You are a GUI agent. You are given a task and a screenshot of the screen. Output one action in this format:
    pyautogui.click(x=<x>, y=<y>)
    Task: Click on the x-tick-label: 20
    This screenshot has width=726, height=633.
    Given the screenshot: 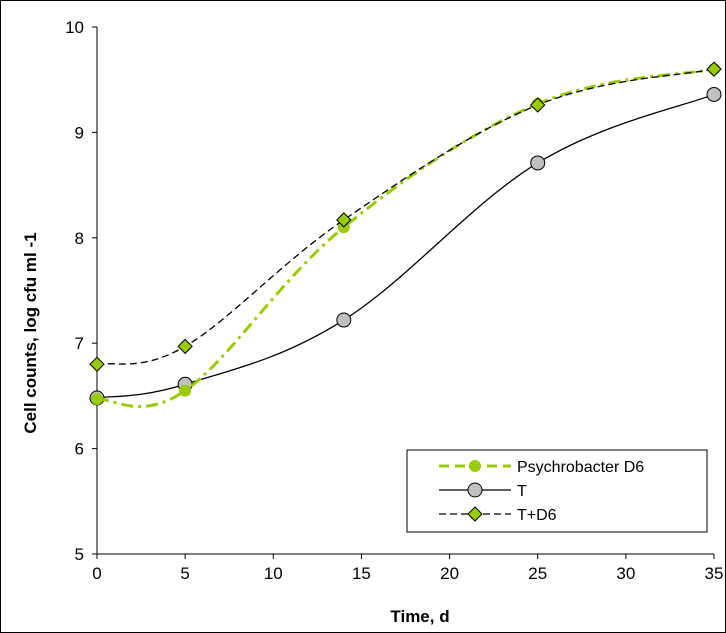 What is the action you would take?
    pyautogui.click(x=449, y=573)
    